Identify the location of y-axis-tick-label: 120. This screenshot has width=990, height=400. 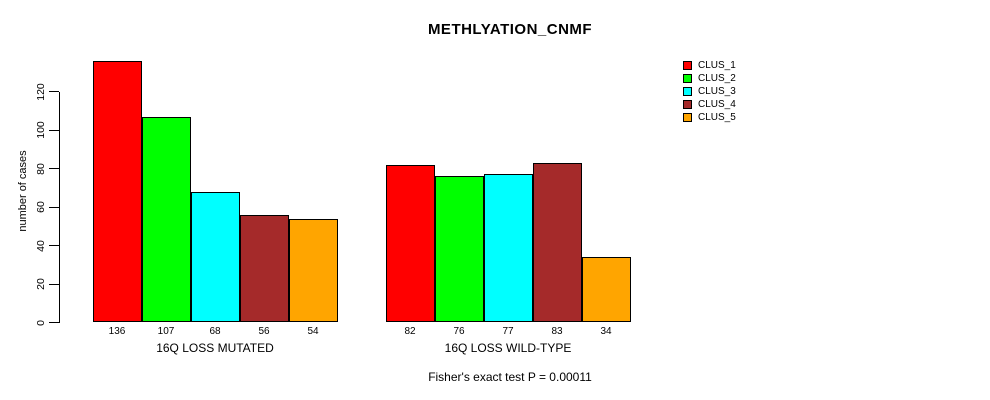
(41, 91).